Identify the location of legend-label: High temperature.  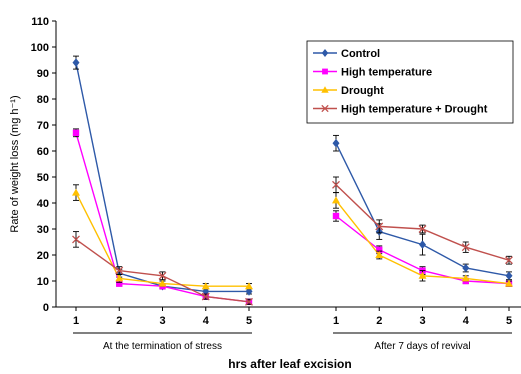
(386, 73).